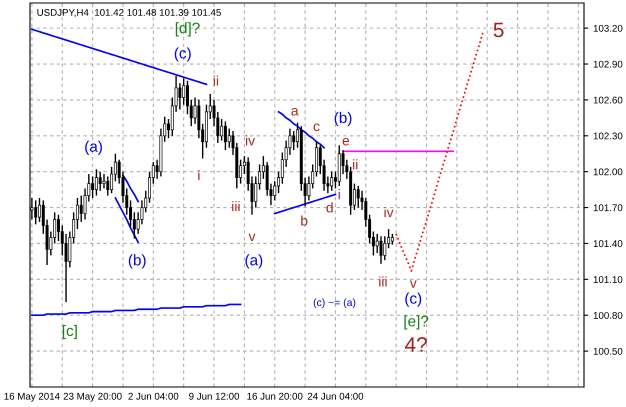 This screenshot has height=407, width=626. I want to click on x-tick-label: 9 Jun 12:00, so click(214, 396).